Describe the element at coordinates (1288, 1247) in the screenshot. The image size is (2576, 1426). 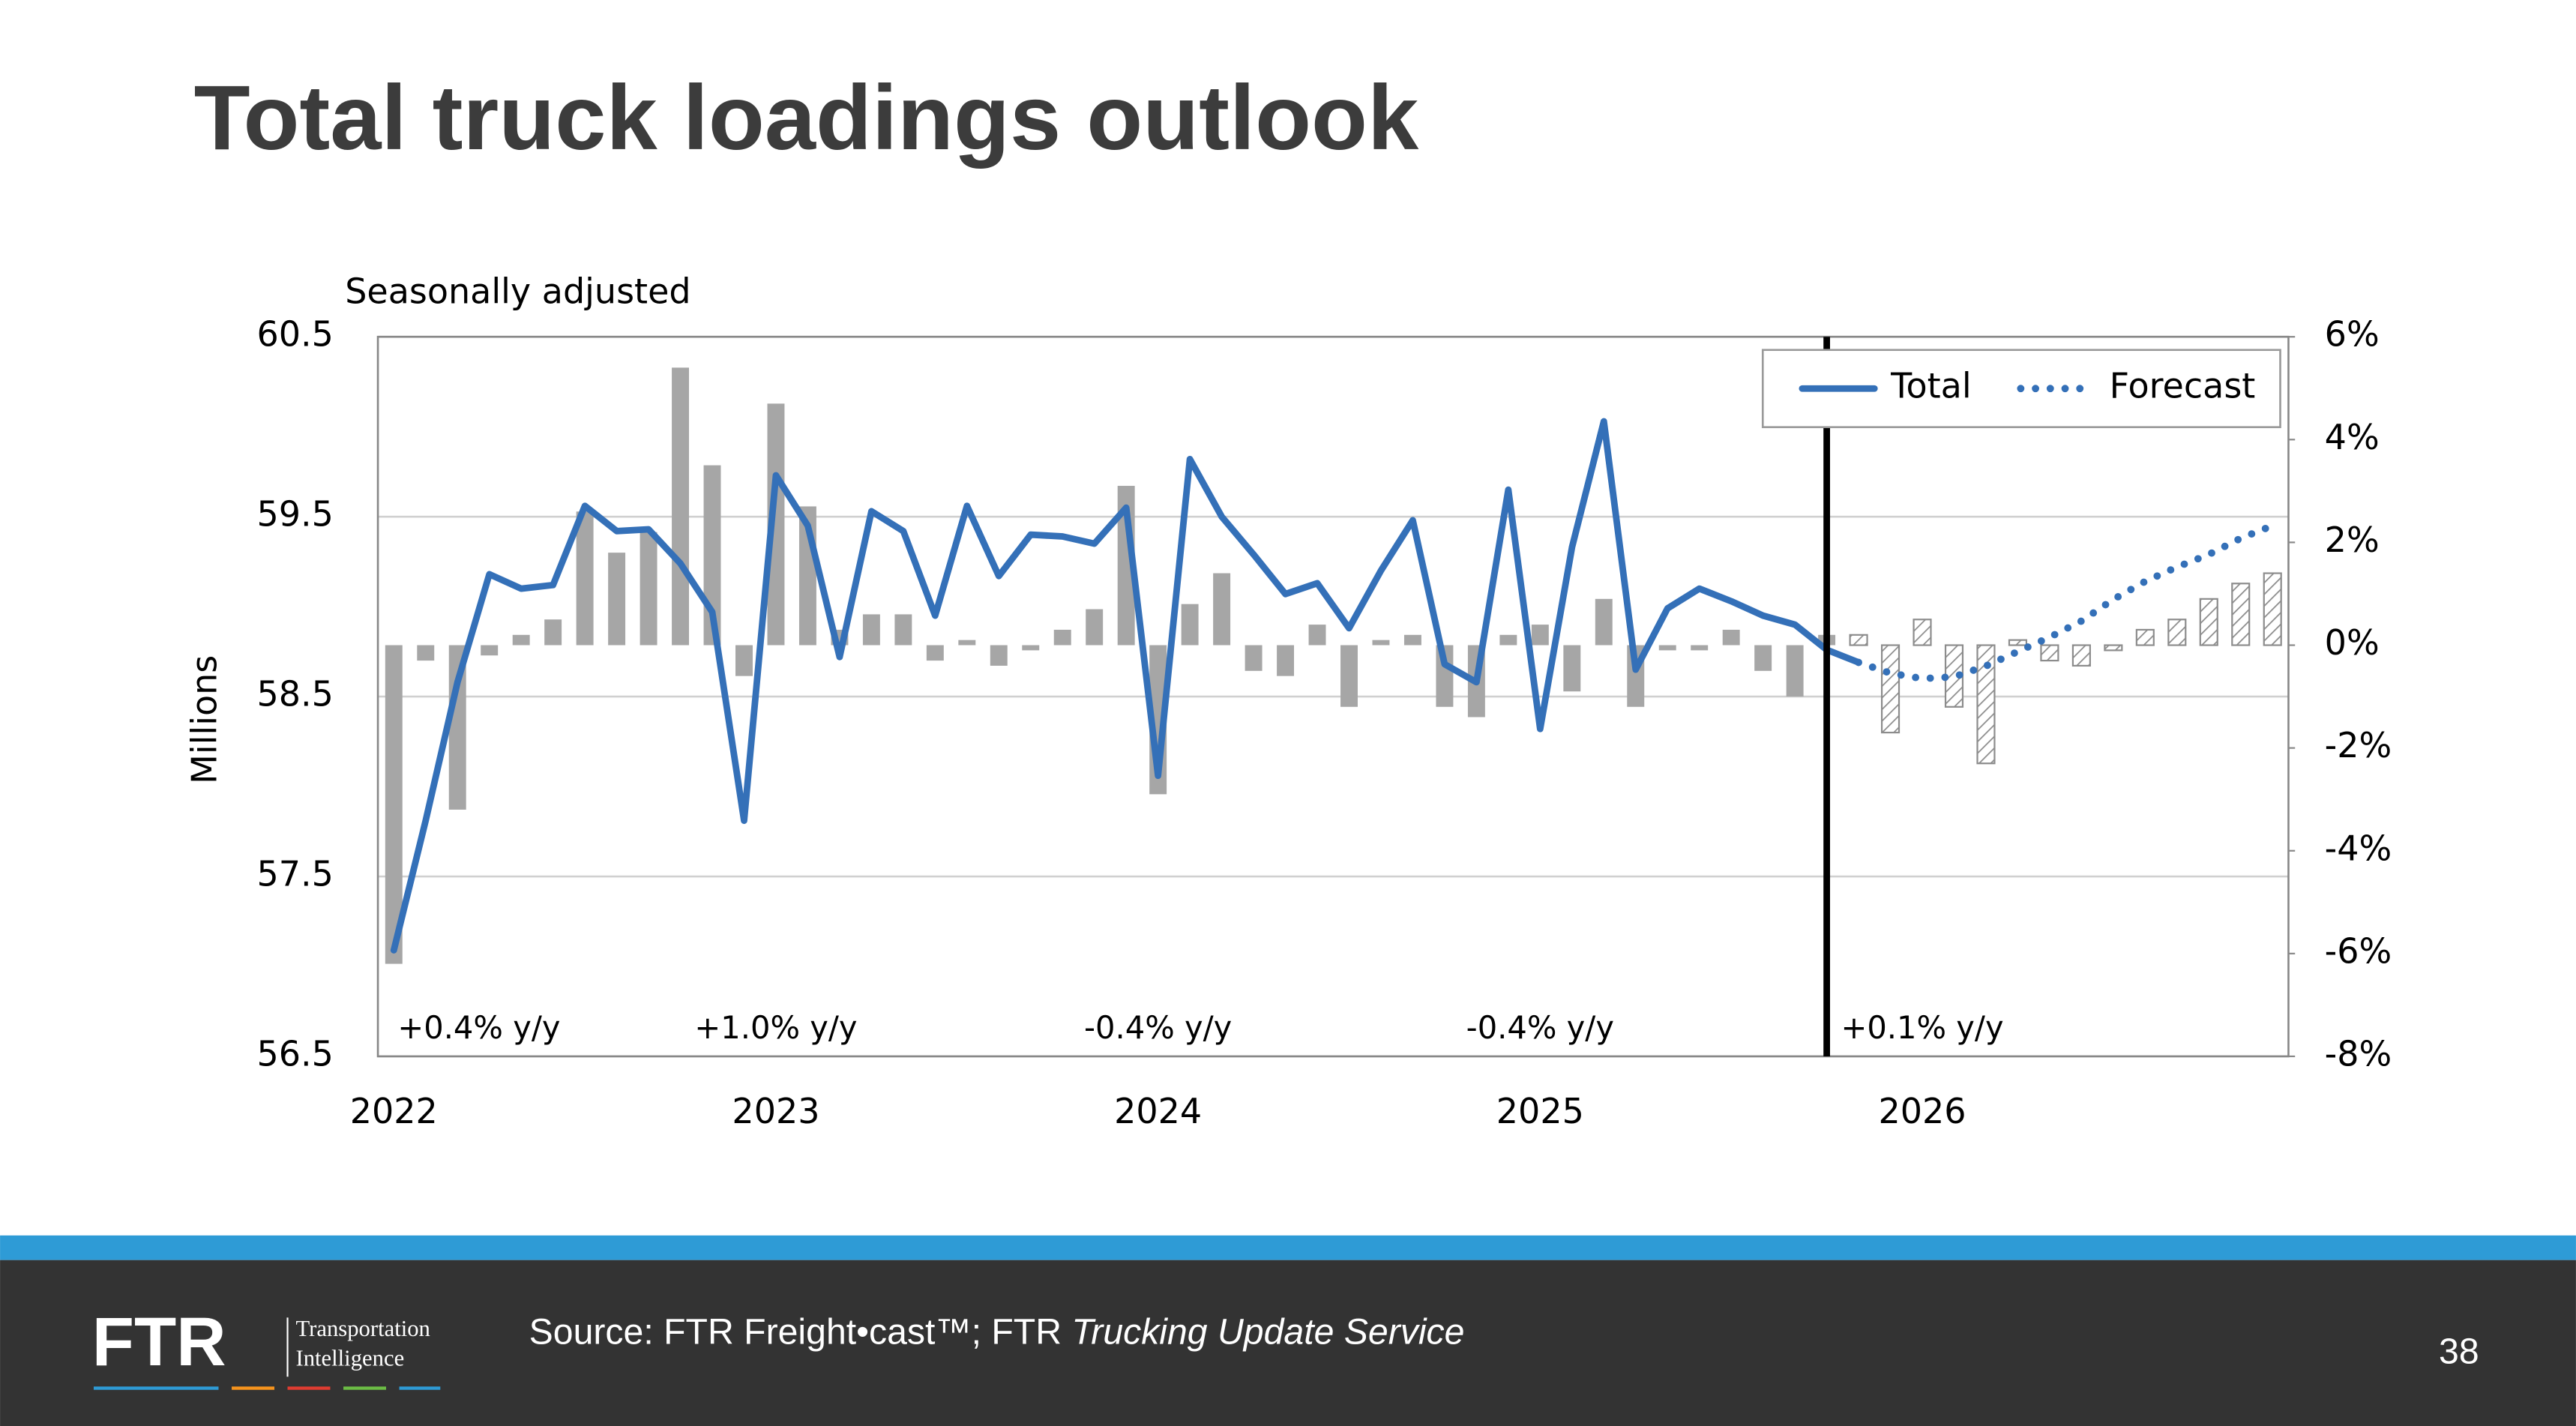
I see `footer-stripe` at that location.